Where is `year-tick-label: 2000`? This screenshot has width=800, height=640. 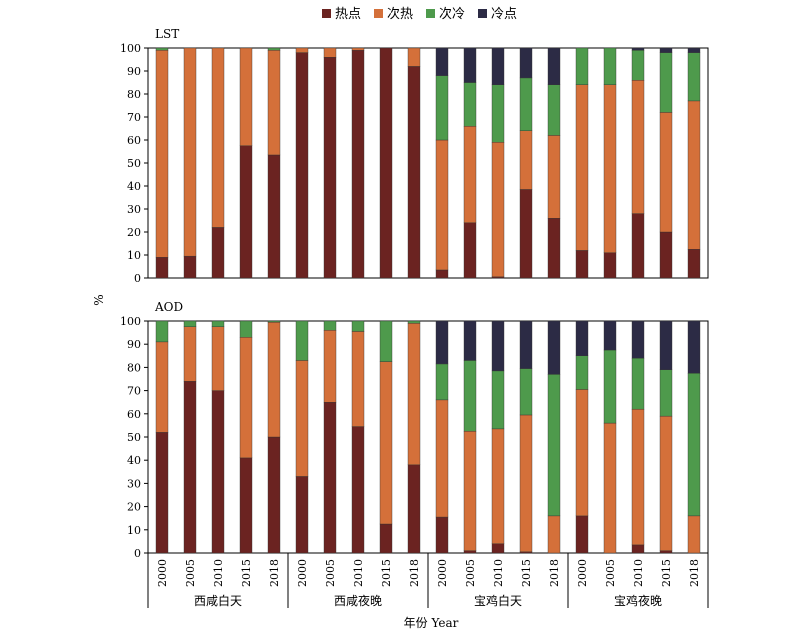
year-tick-label: 2000 is located at coordinates (442, 573).